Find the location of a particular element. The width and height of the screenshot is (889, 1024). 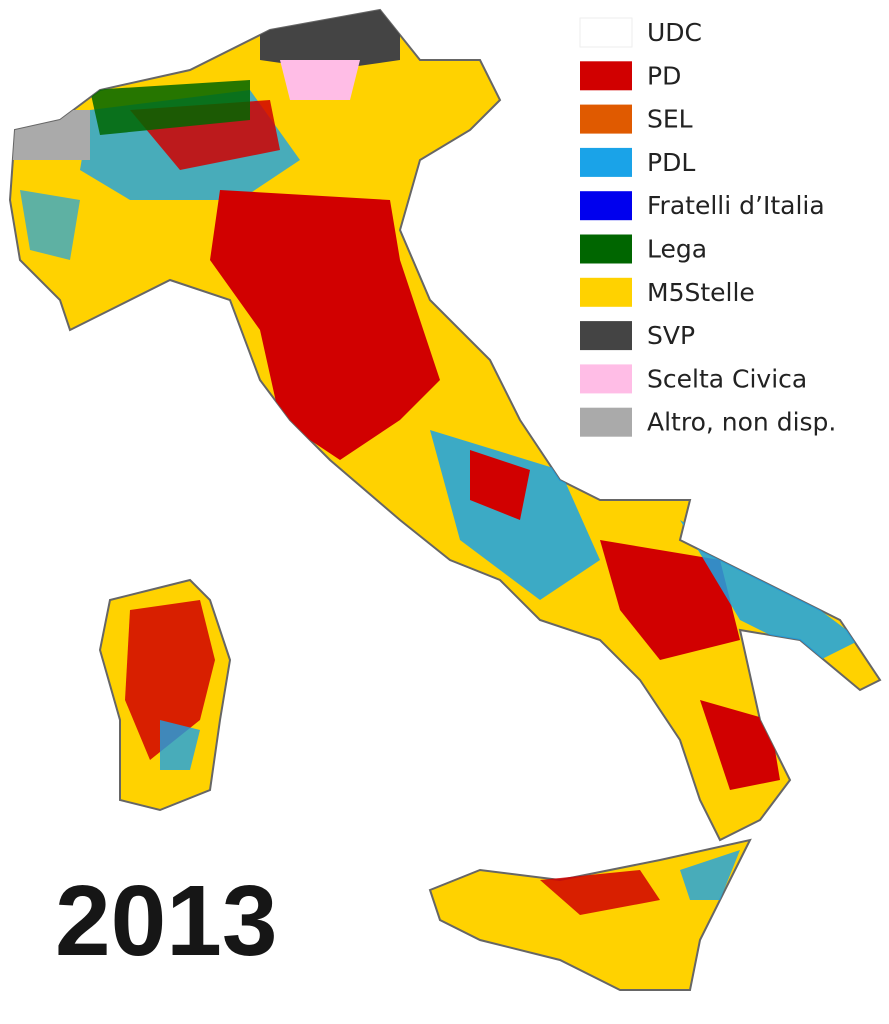

legend-label: PDL is located at coordinates (671, 162).